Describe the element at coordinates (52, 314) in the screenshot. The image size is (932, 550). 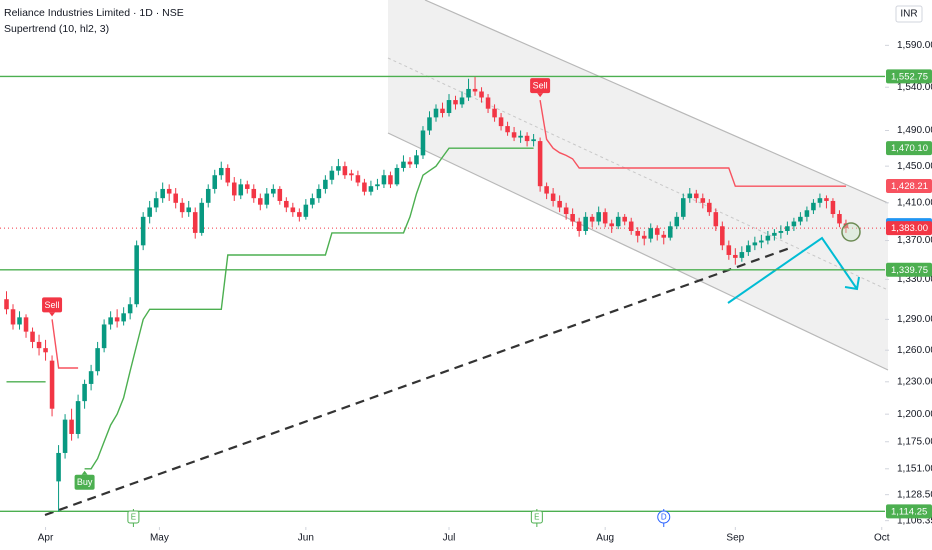
I see `signal-pointer` at that location.